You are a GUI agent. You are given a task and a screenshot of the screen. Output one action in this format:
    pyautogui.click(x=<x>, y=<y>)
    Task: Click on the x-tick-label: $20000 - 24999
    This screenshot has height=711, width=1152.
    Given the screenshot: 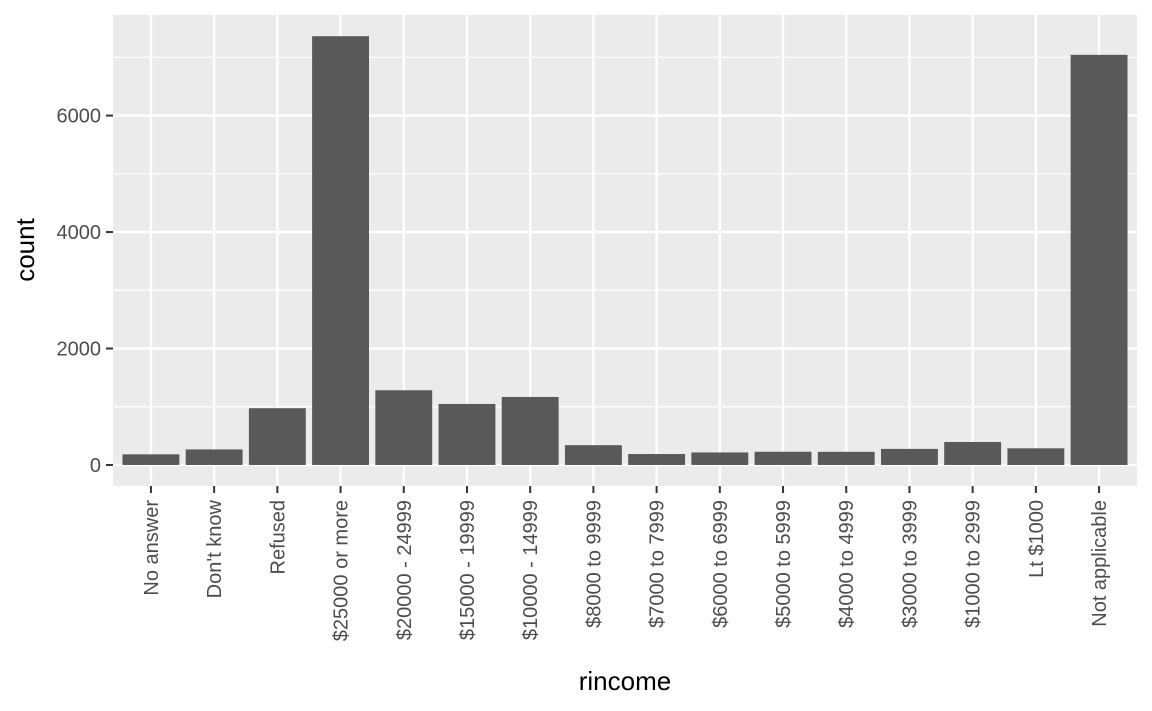 What is the action you would take?
    pyautogui.click(x=405, y=570)
    